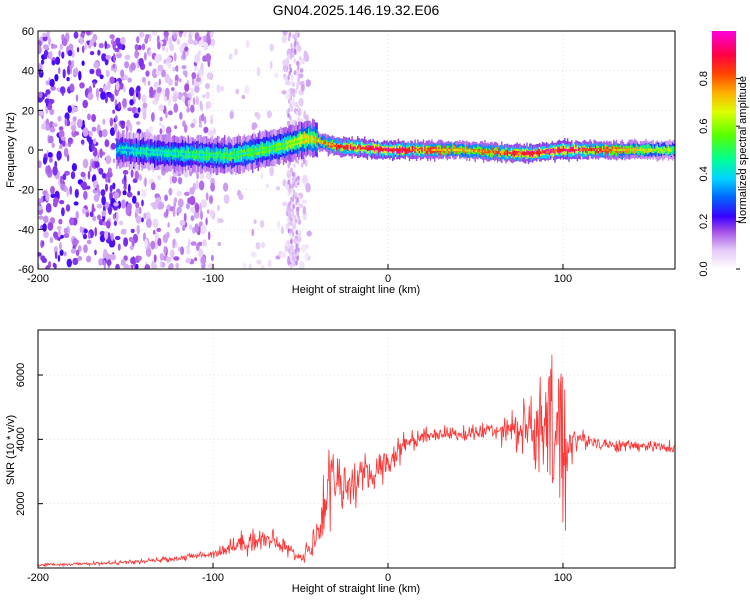 The image size is (750, 600). What do you see at coordinates (213, 279) in the screenshot?
I see `spectrogram-x-tick-label: -100` at bounding box center [213, 279].